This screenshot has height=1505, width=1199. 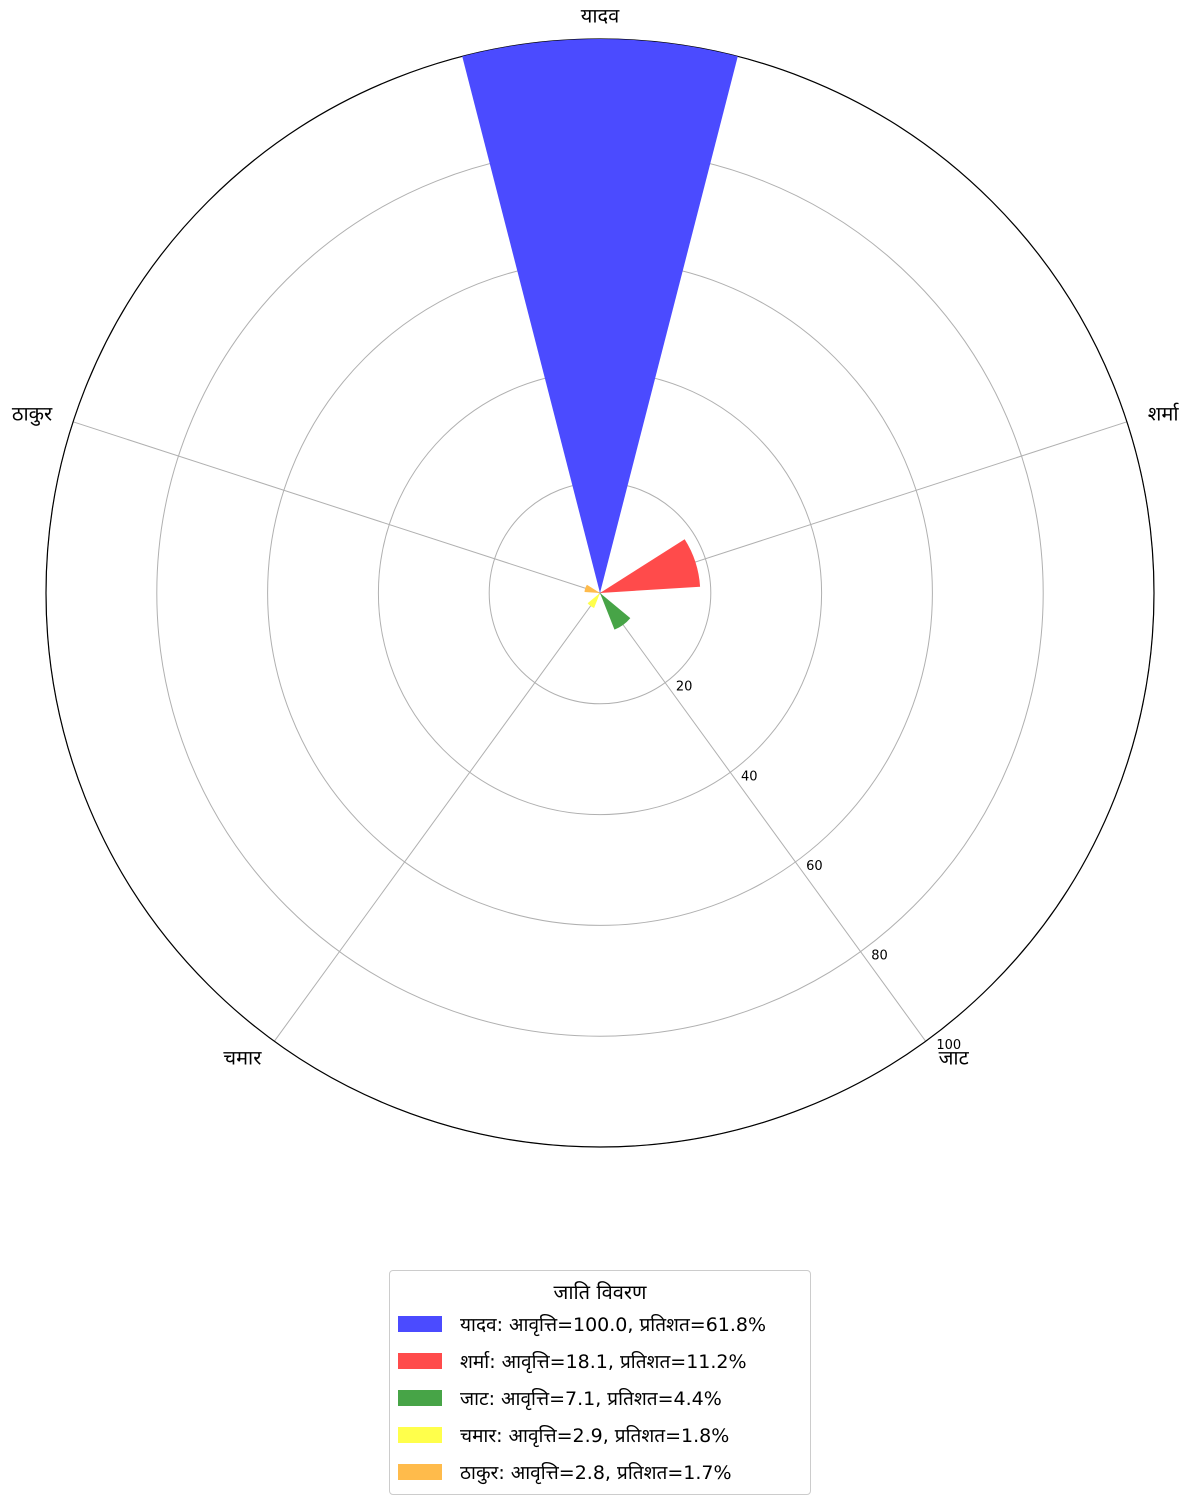 What do you see at coordinates (591, 1399) in the screenshot?
I see `legend-text: जाट: आवृत्ति=7.1, प्रतिशत=4.4%` at bounding box center [591, 1399].